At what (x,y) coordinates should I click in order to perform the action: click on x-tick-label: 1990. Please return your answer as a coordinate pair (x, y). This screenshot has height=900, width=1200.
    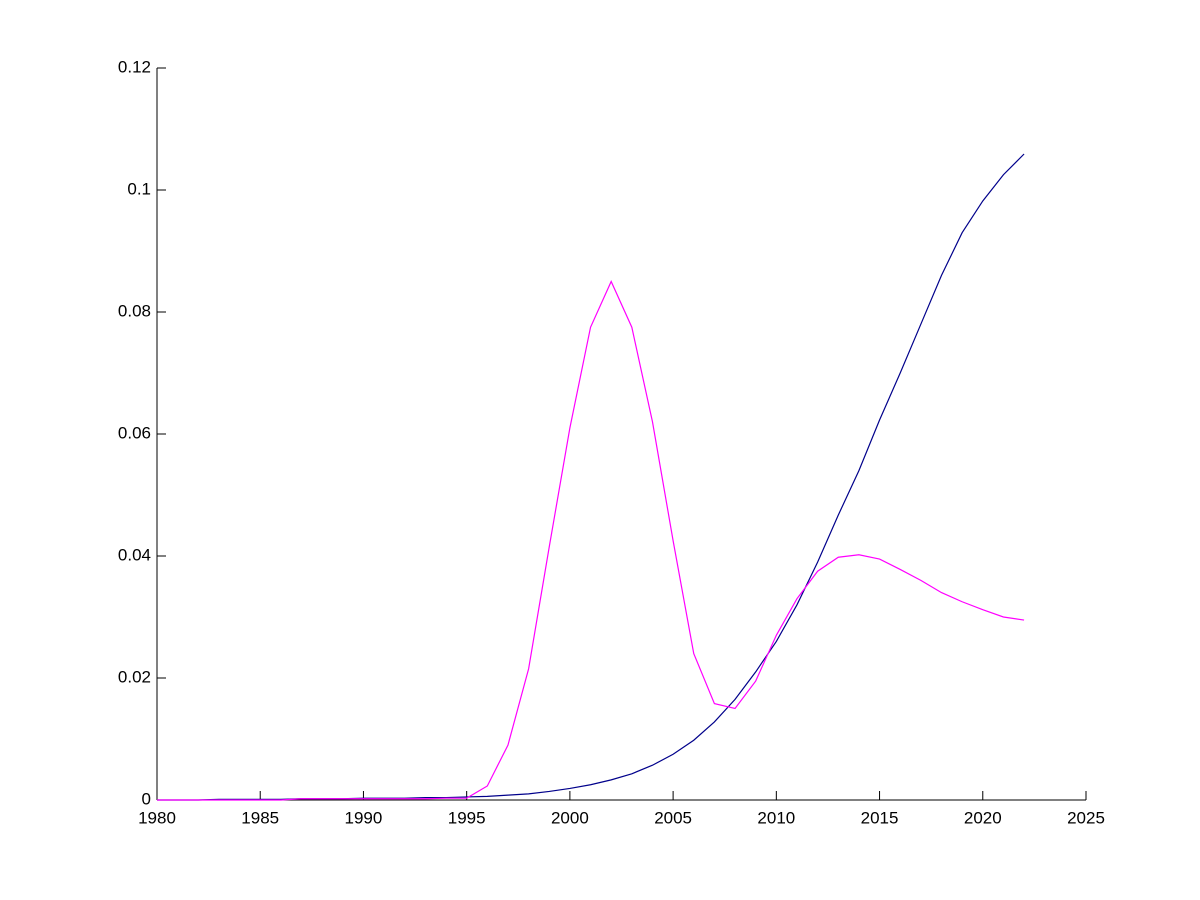
    Looking at the image, I should click on (364, 817).